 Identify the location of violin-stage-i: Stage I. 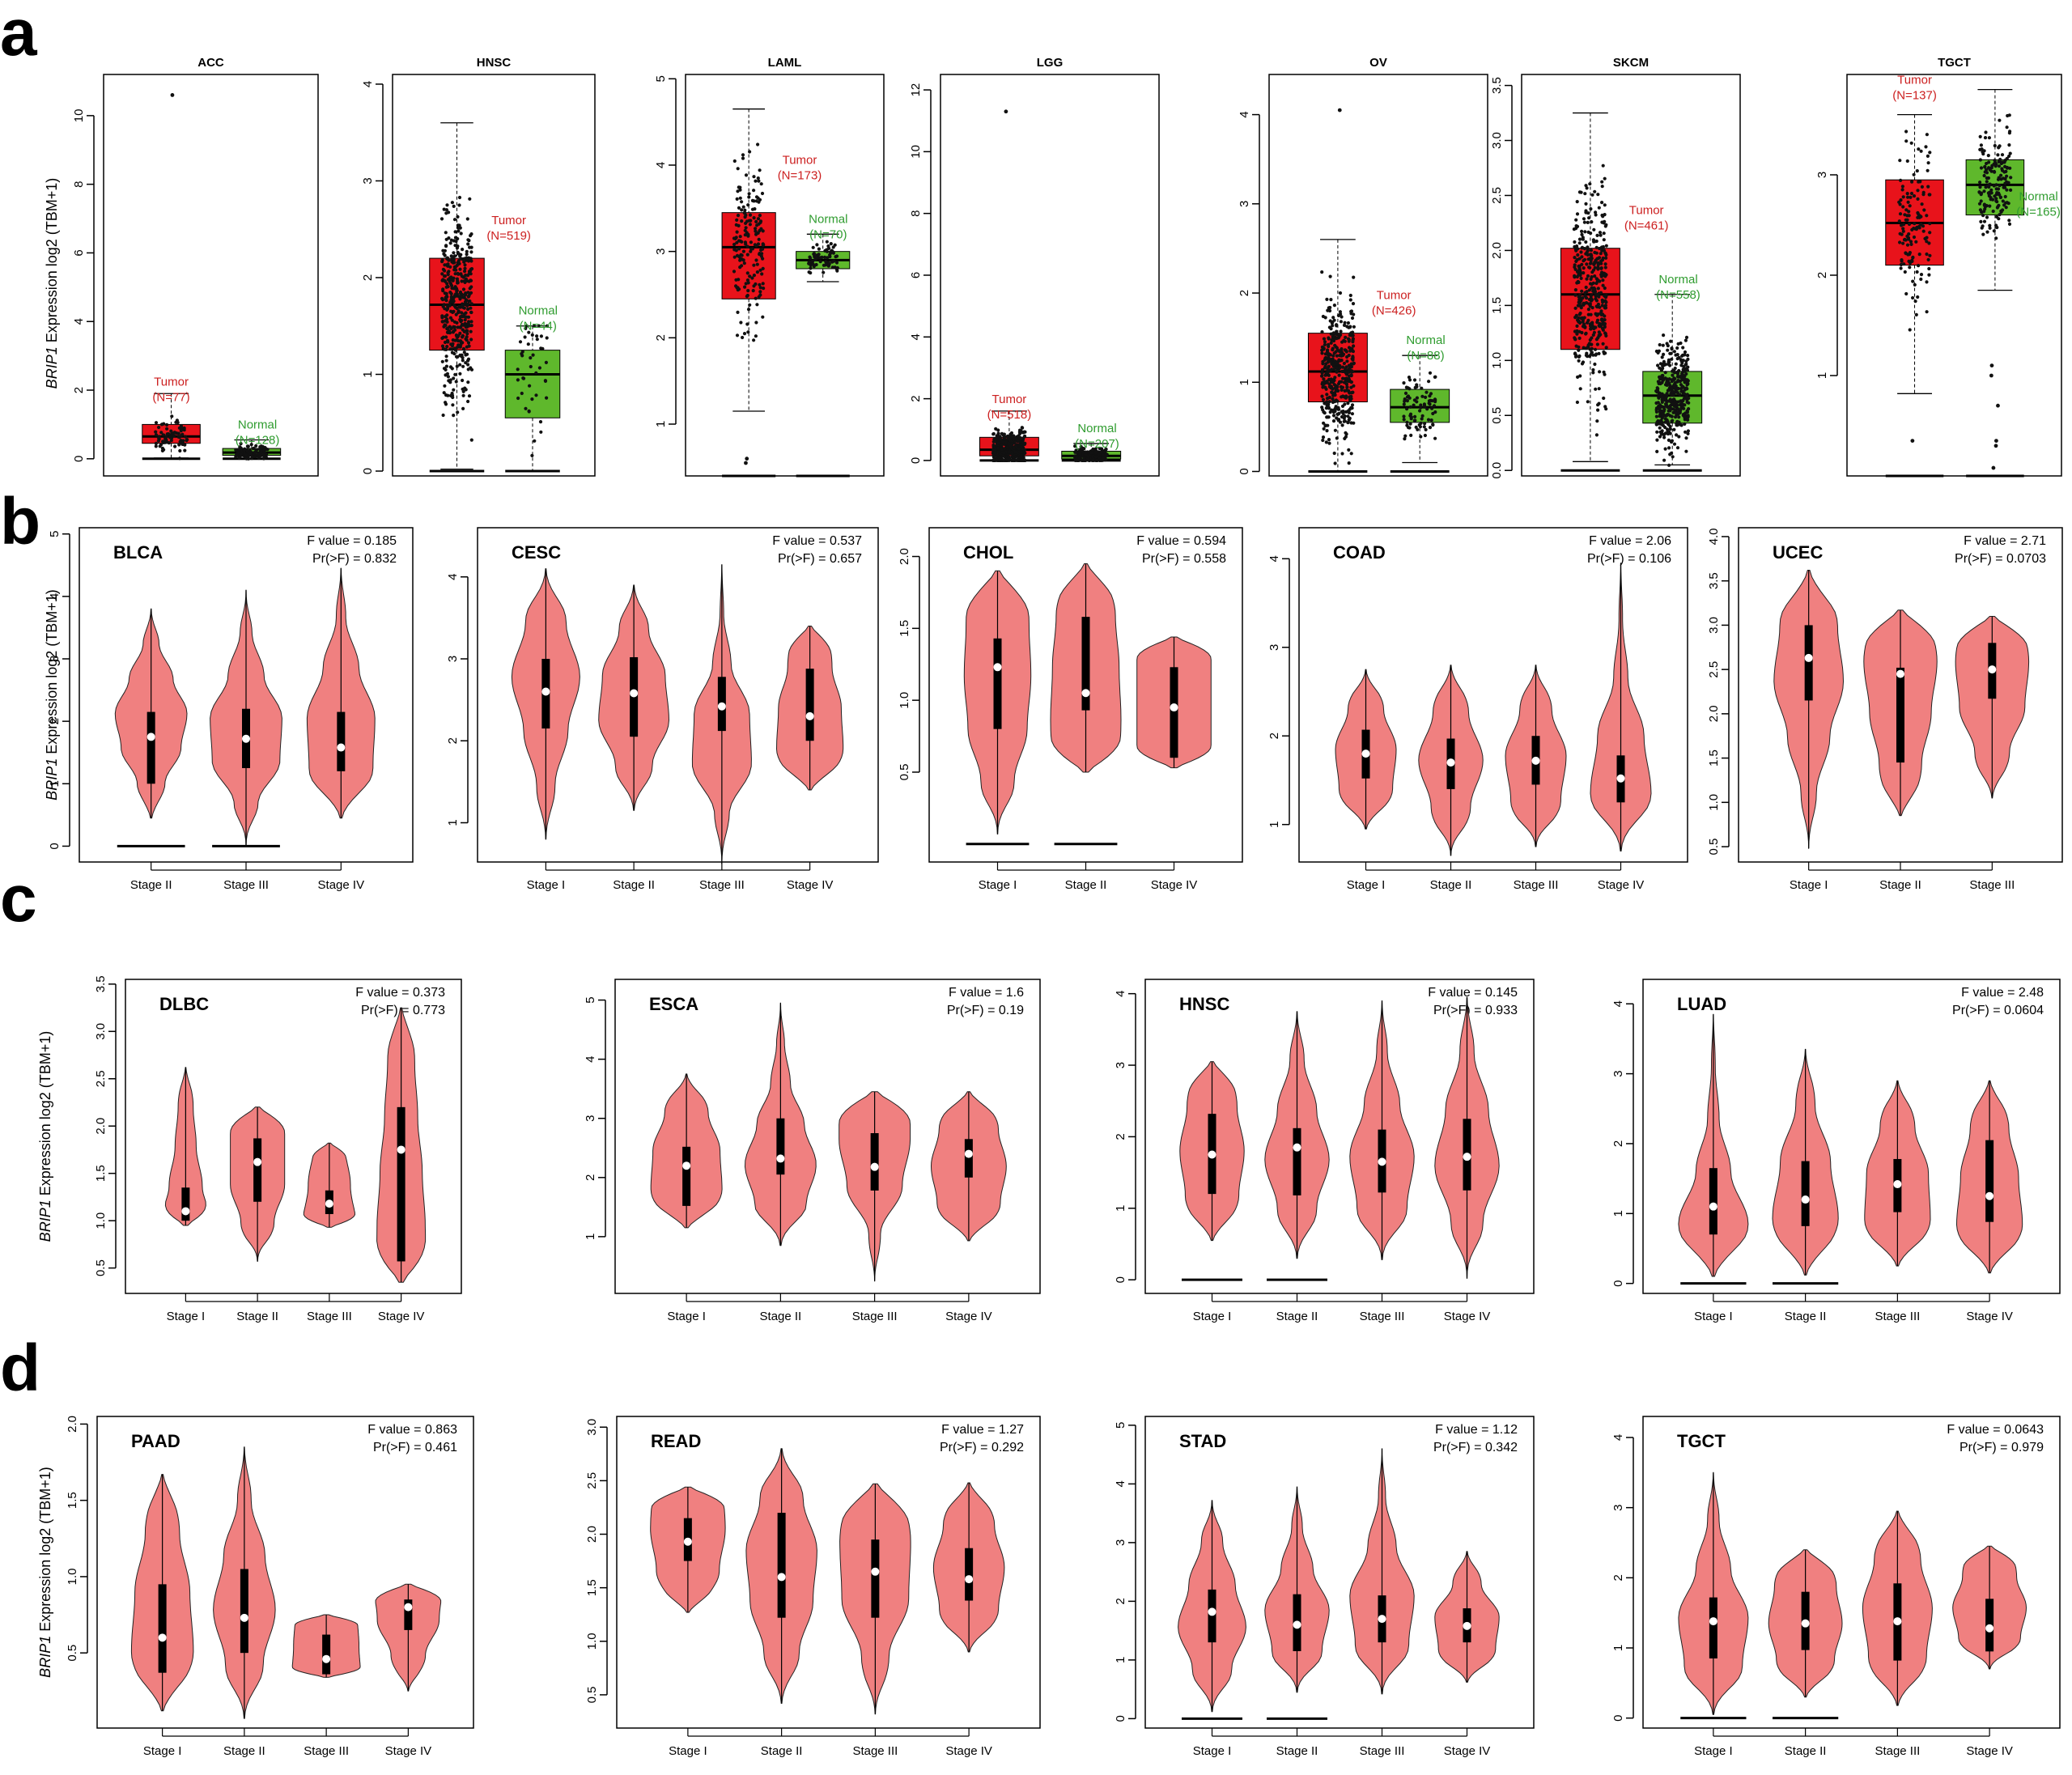
(686, 1198).